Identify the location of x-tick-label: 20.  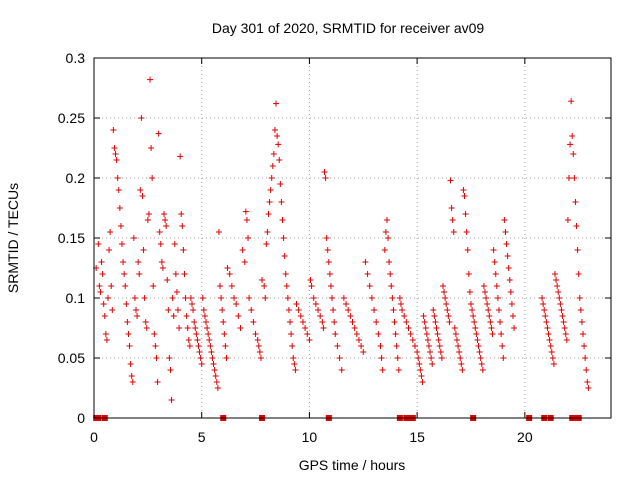
(525, 437).